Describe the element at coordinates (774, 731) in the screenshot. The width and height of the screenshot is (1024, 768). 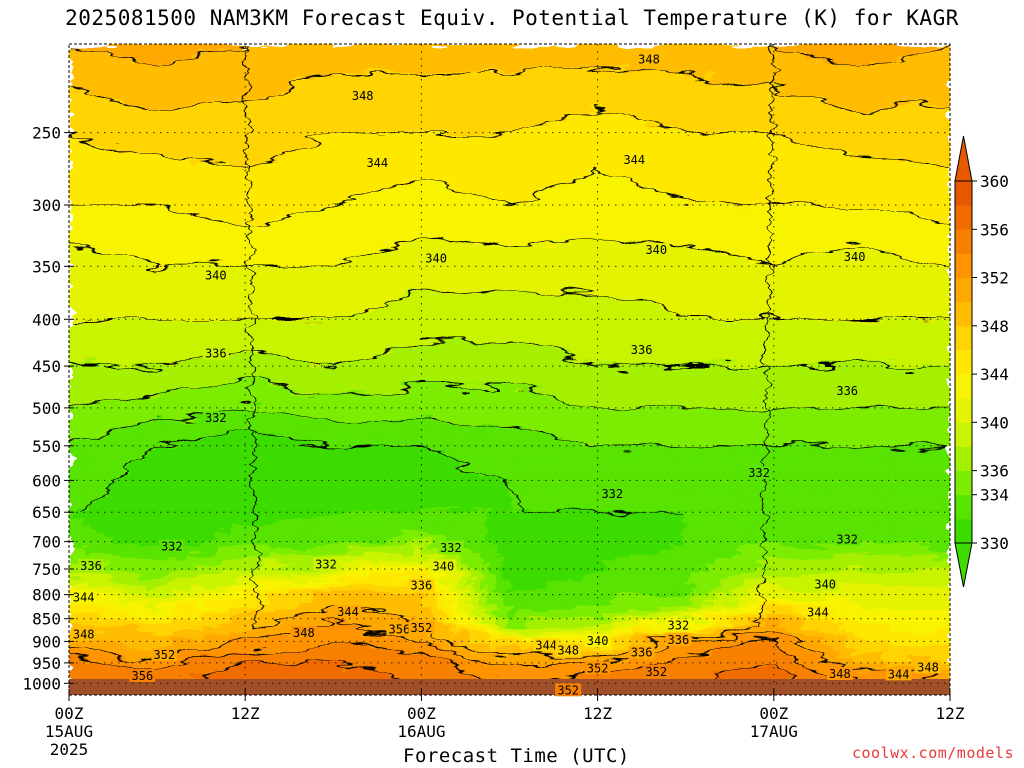
I see `x-tick-date: 17AUG` at that location.